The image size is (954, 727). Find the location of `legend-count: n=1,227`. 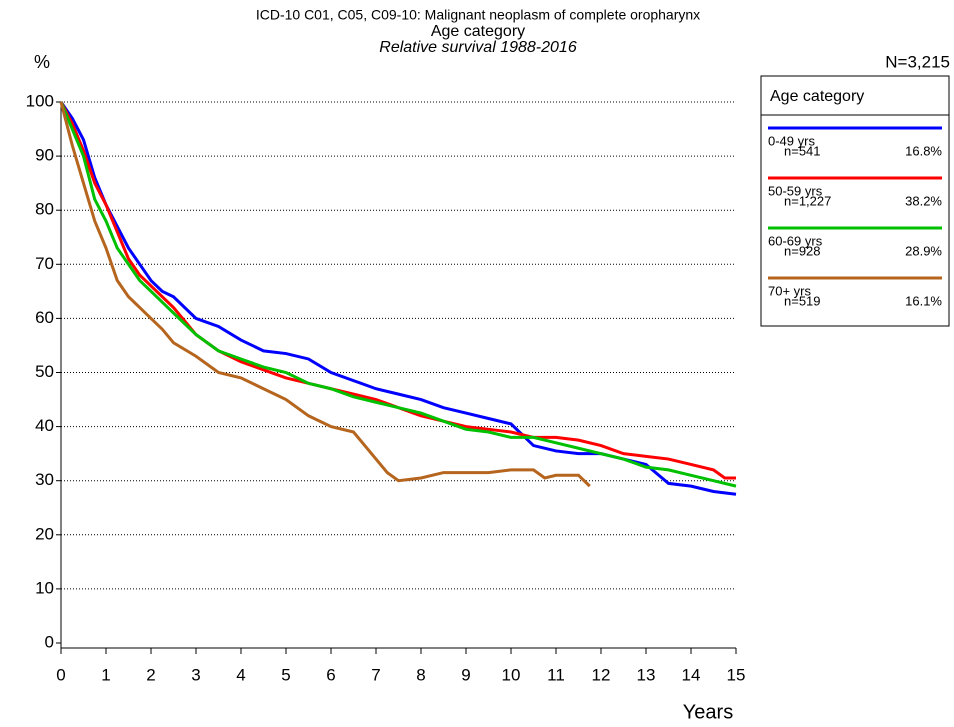

legend-count: n=1,227 is located at coordinates (807, 200).